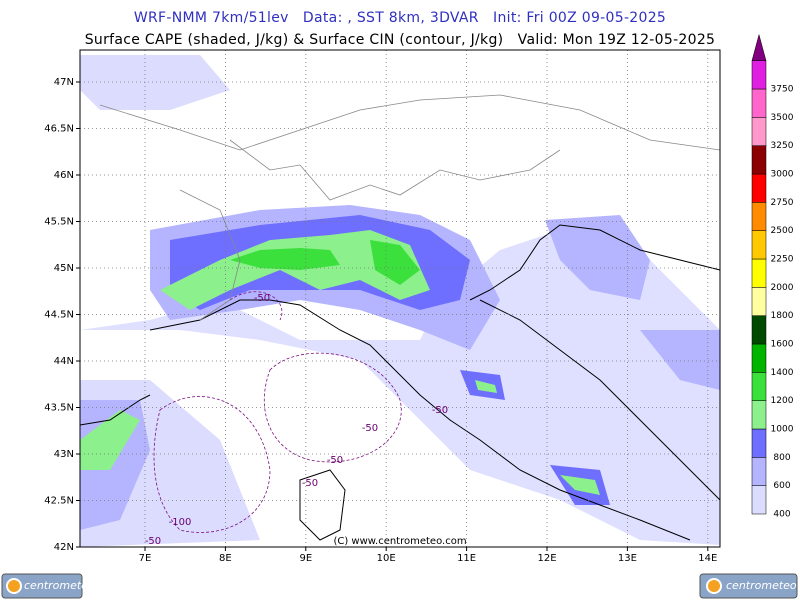 This screenshot has height=600, width=800. I want to click on colorbar-label: 1600, so click(782, 345).